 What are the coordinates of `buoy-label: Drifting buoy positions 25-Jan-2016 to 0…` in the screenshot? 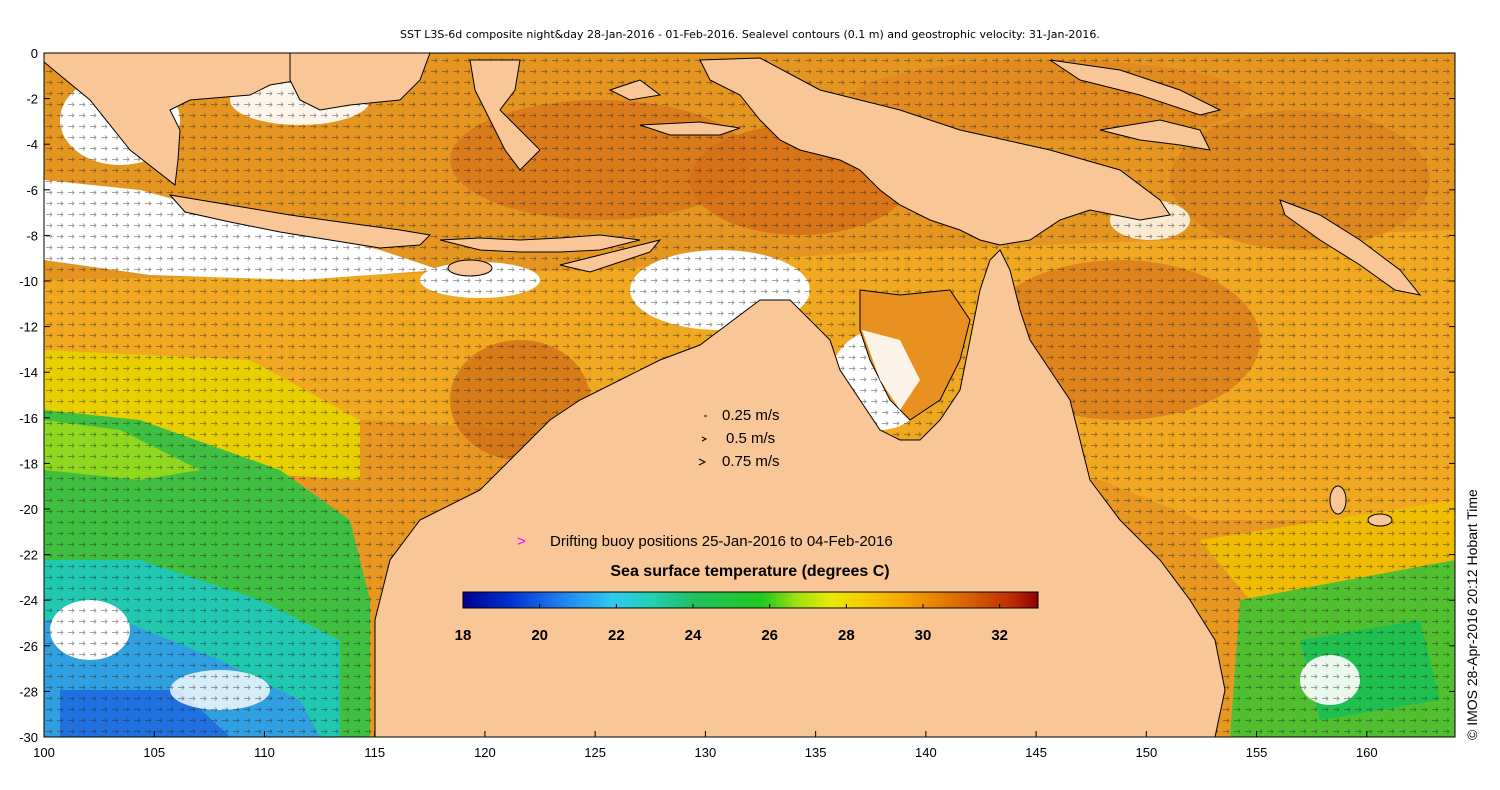 It's located at (721, 541).